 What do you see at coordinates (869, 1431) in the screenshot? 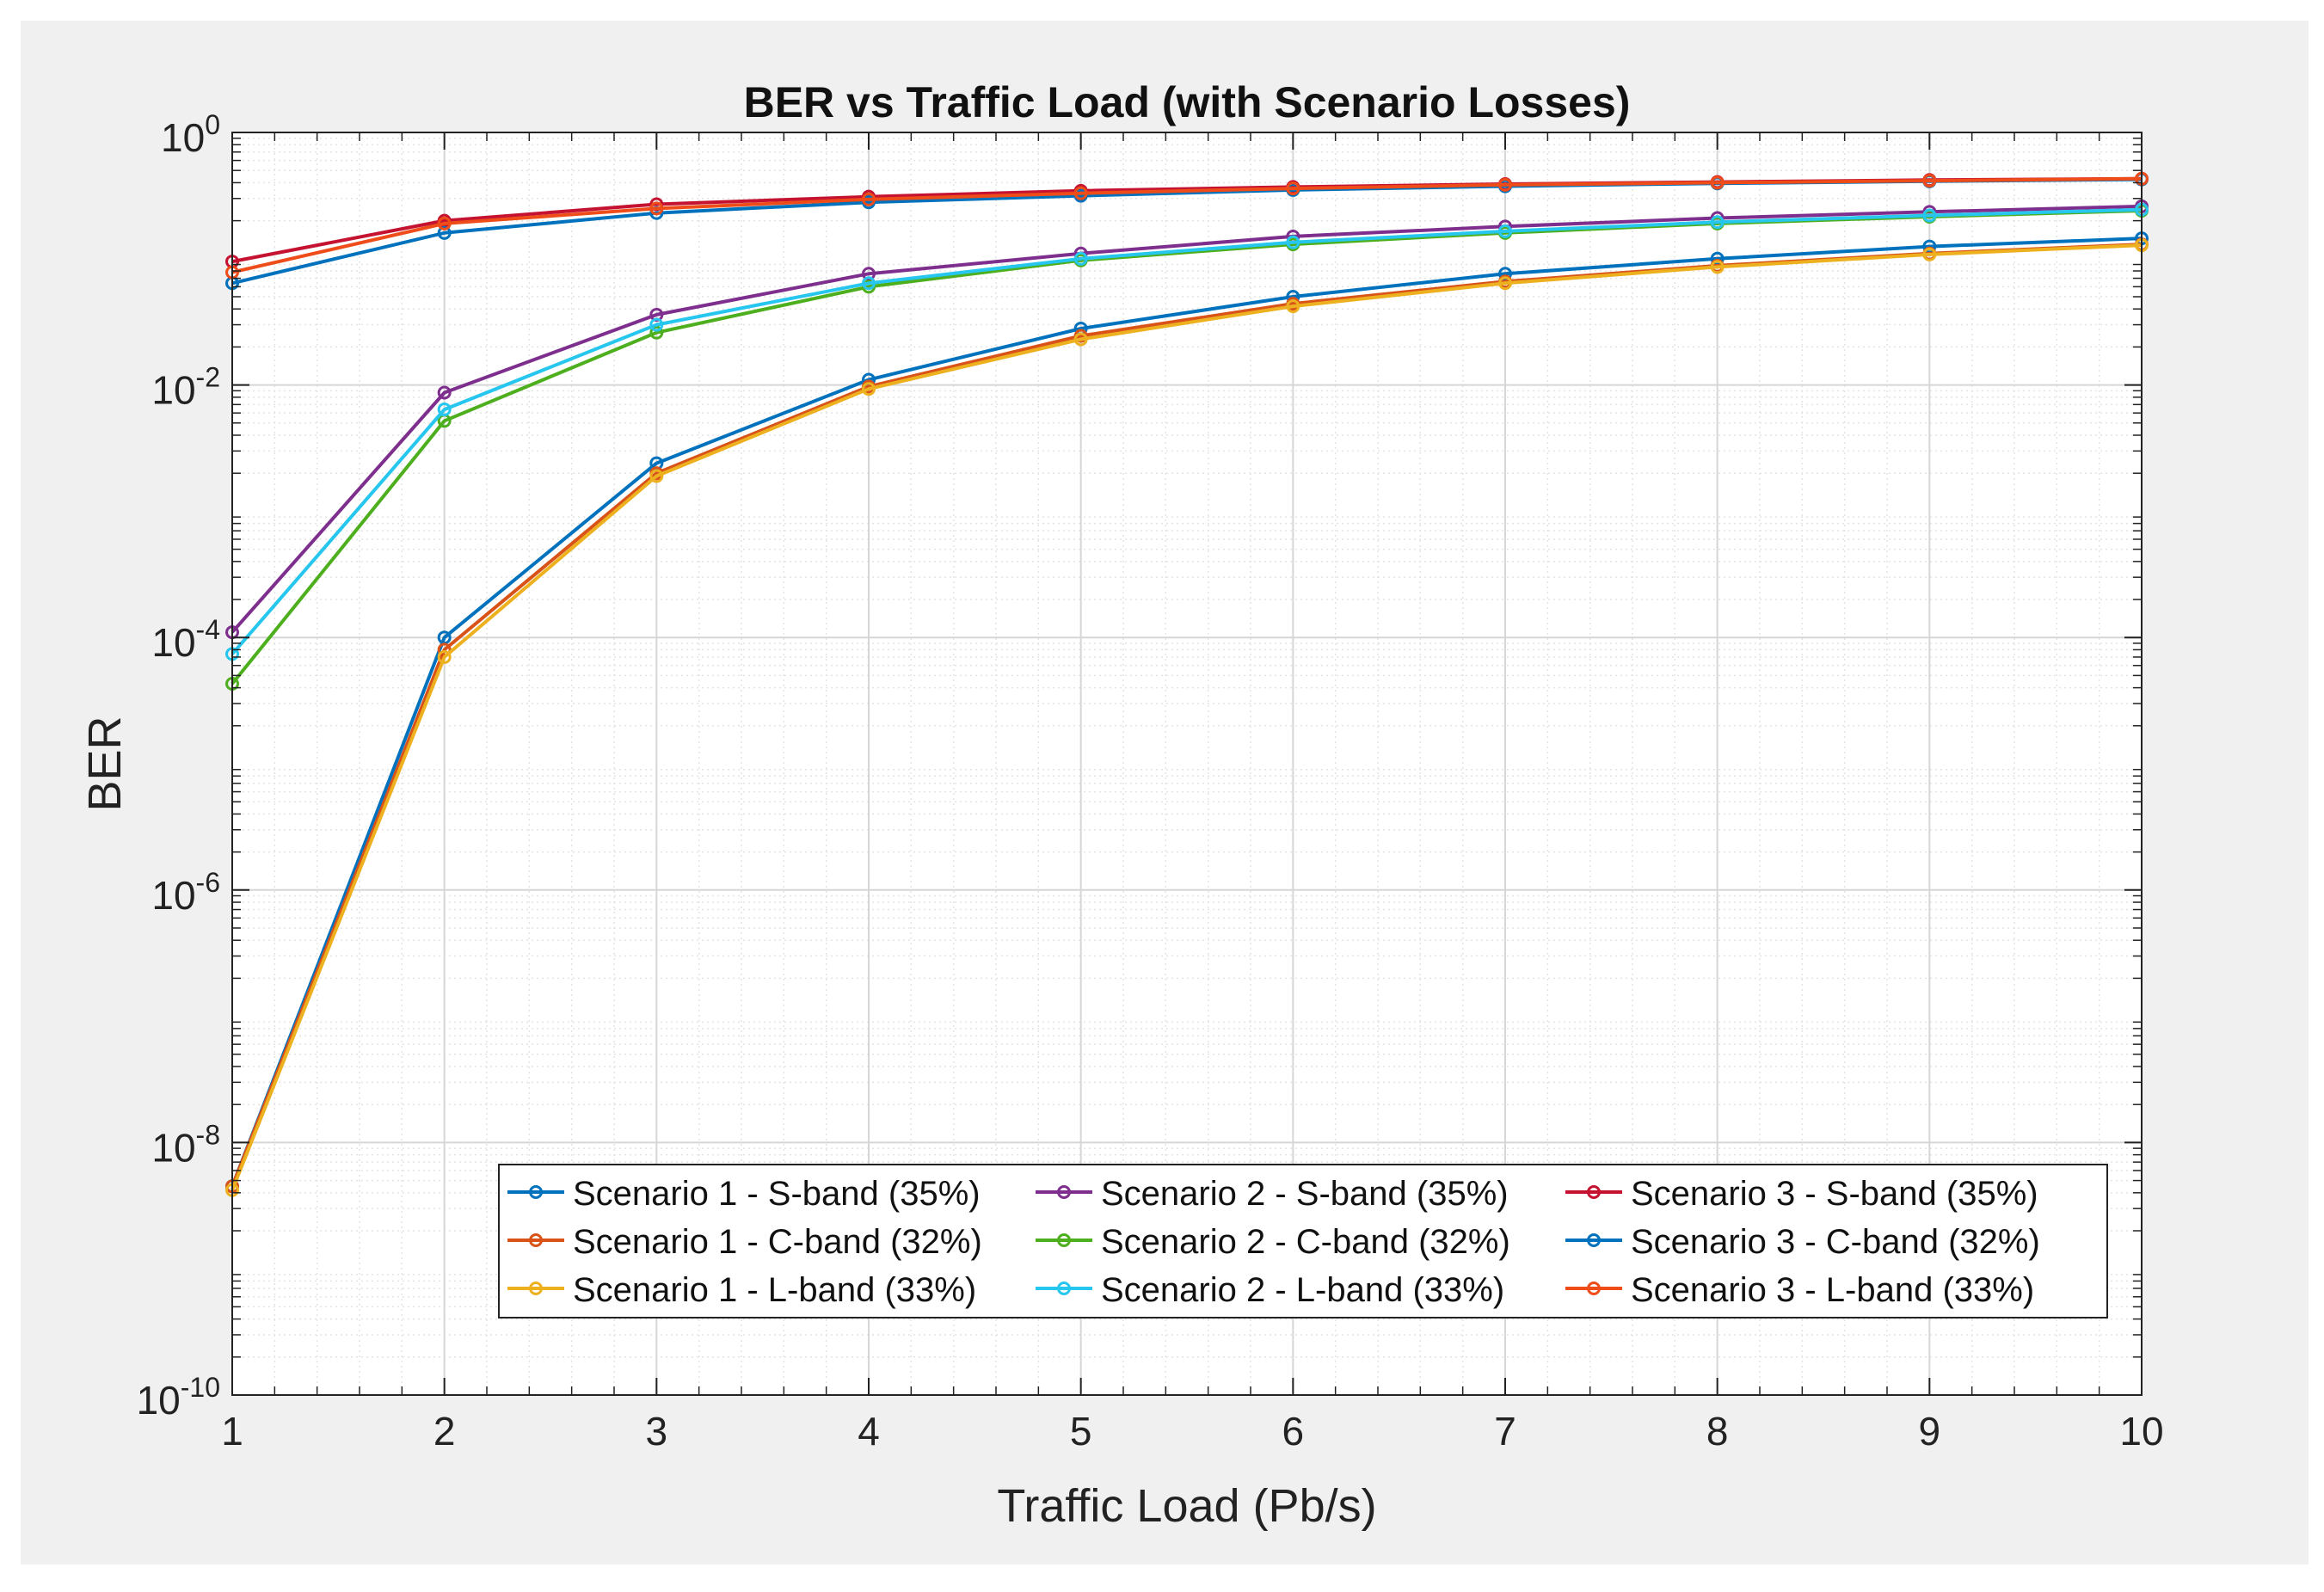
I see `x-tick-label: 4` at bounding box center [869, 1431].